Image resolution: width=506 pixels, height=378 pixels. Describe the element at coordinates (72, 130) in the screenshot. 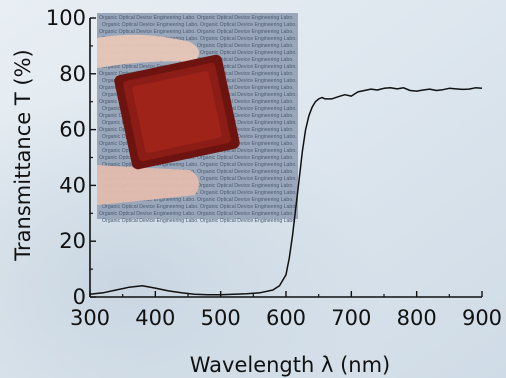

I see `y-tick-label: 60` at that location.